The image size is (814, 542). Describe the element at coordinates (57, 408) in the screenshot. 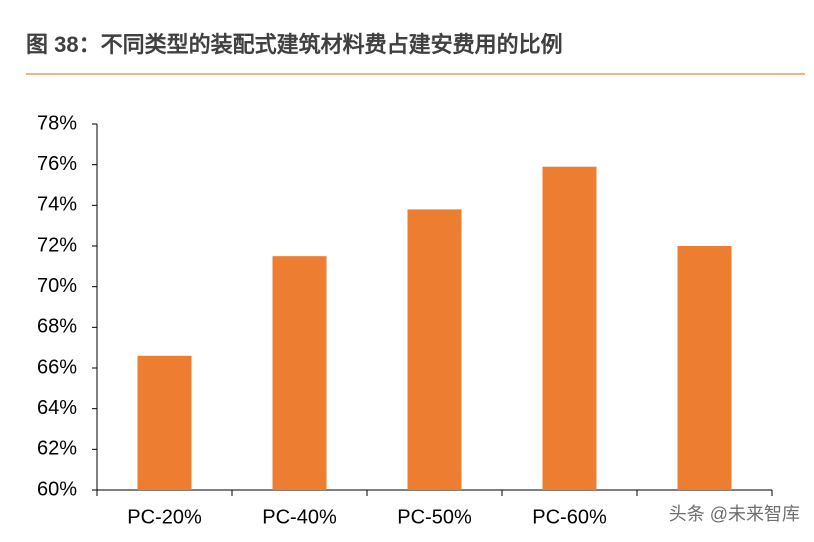

I see `y-tick-label: 64%` at that location.